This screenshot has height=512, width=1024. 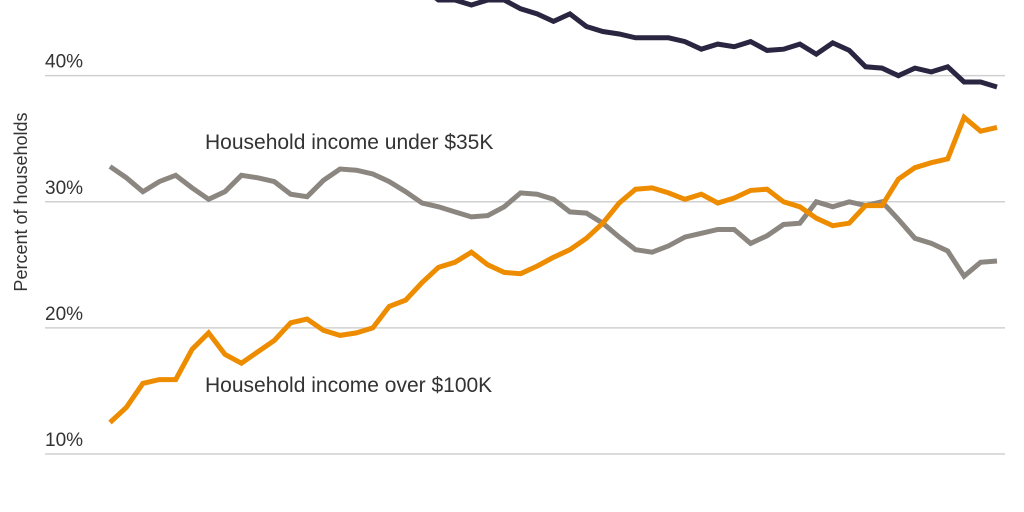 I want to click on y-tick-label: 20%, so click(x=64, y=314).